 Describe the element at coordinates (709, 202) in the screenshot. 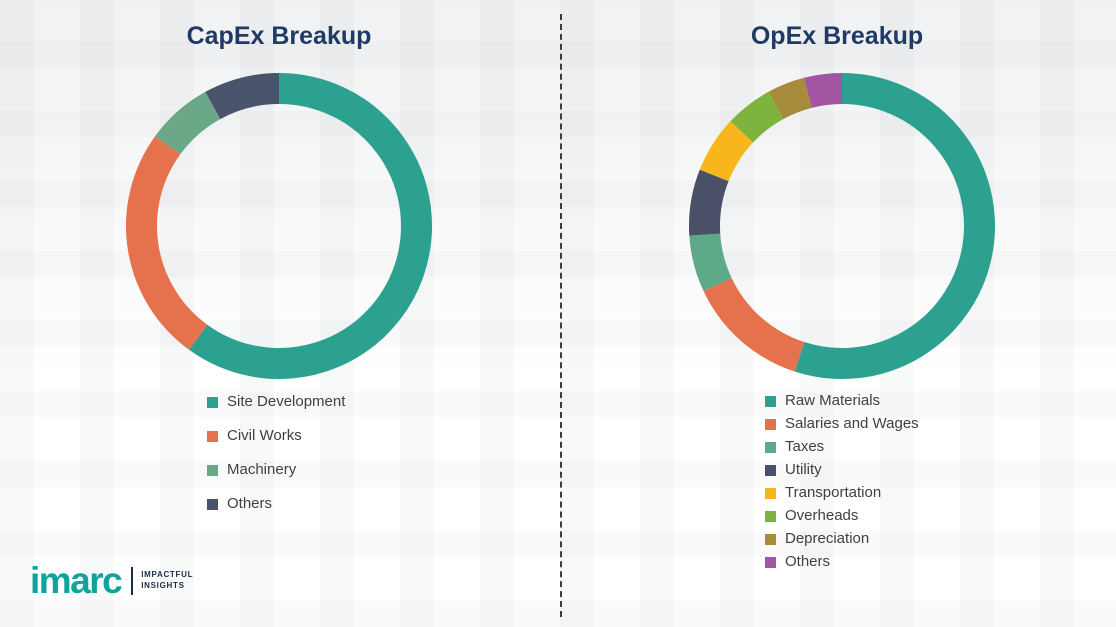

I see `donut-segment-utility` at that location.